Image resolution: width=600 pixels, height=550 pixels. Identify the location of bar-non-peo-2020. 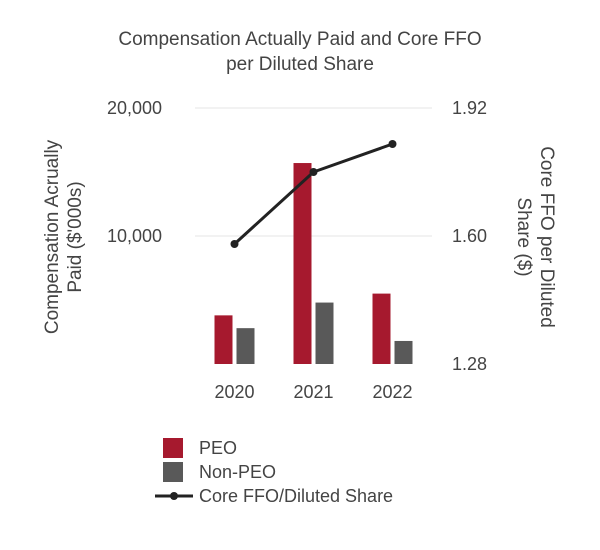
(245, 346).